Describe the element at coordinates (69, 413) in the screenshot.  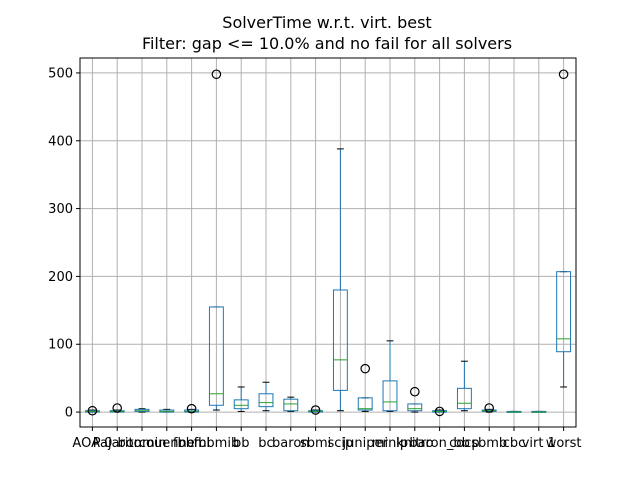
I see `y-tick-label: 0` at that location.